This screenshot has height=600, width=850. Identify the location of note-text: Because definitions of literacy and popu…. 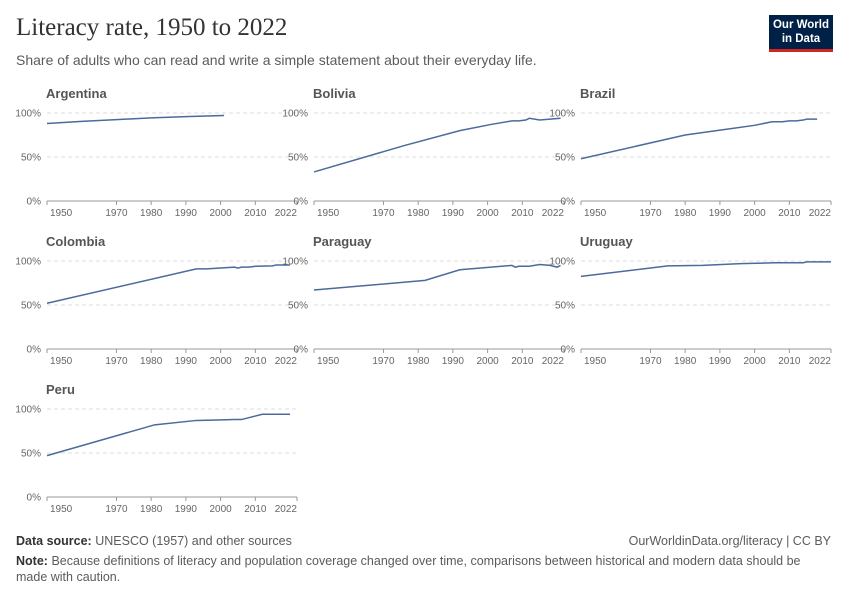
(408, 569).